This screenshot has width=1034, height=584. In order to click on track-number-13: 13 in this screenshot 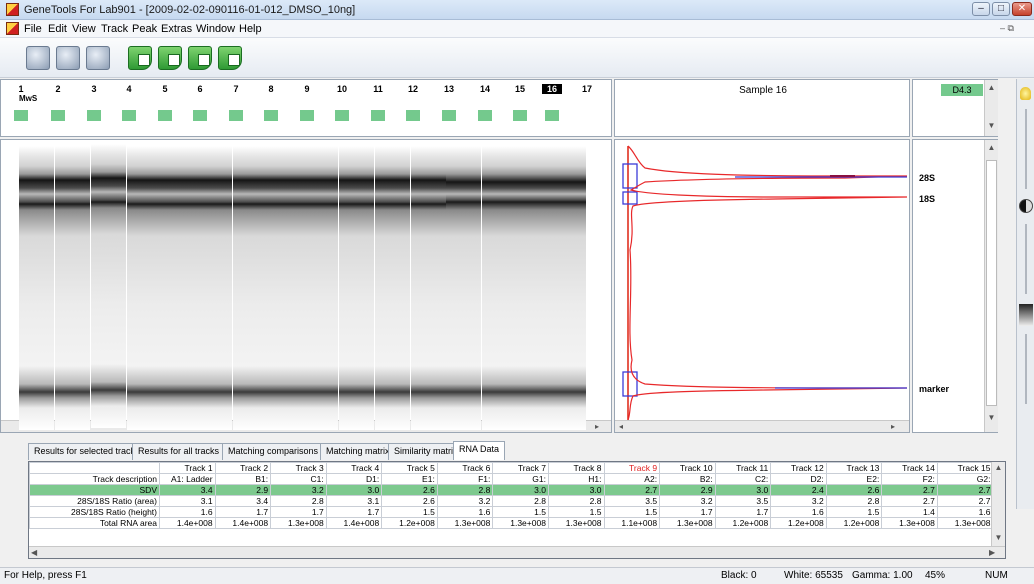, I will do `click(448, 89)`.